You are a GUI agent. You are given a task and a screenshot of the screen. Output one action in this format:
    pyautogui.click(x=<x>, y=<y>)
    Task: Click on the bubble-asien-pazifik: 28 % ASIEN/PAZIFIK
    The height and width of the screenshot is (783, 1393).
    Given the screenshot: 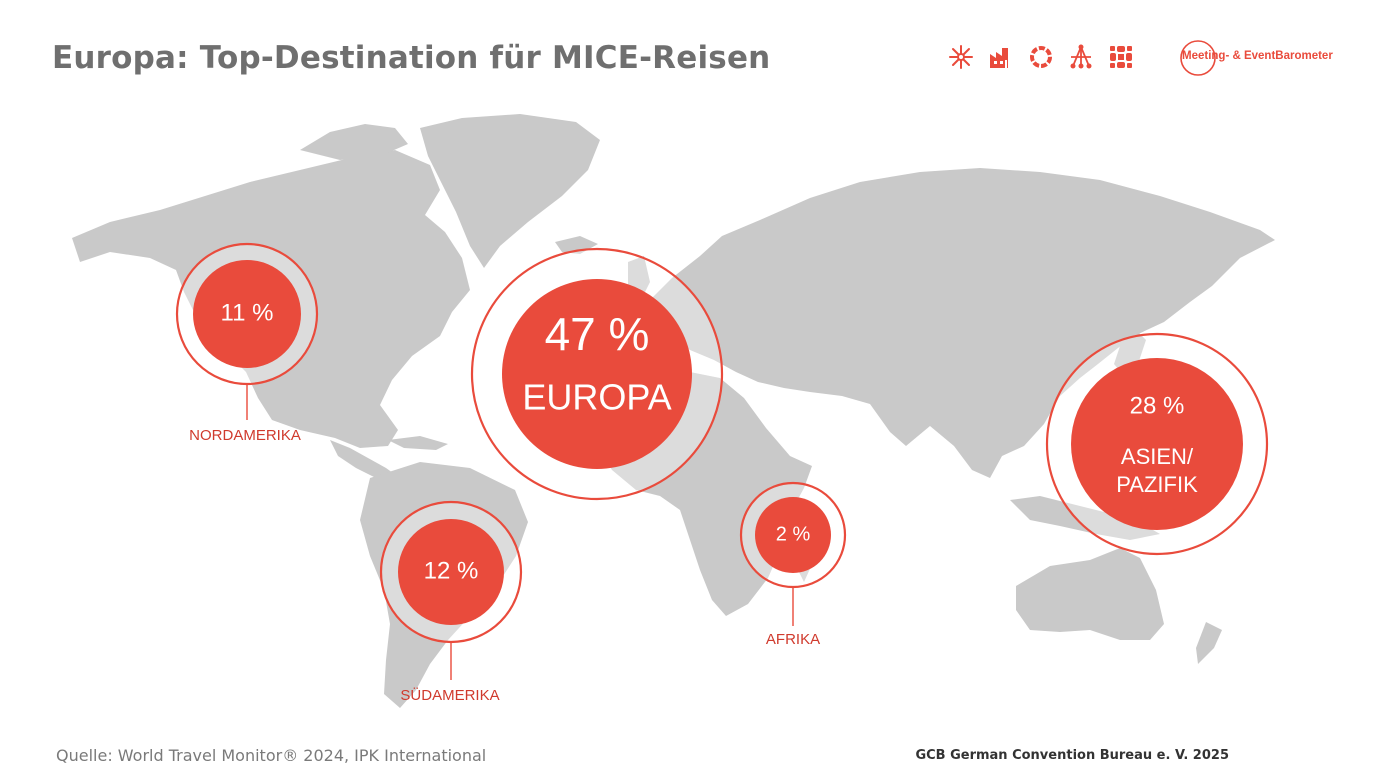 What is the action you would take?
    pyautogui.click(x=1157, y=444)
    